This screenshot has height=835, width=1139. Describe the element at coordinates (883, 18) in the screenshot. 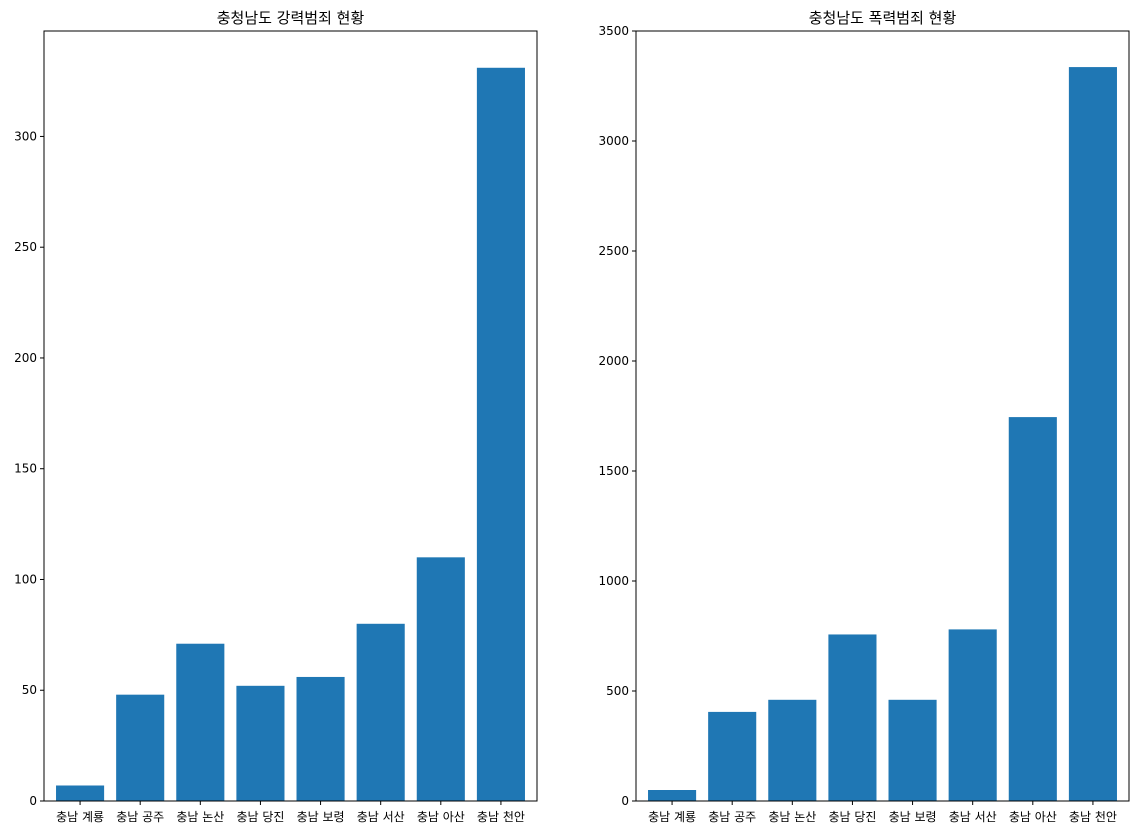

I see `chart-title: 충청남도 폭력범죄 현황` at that location.